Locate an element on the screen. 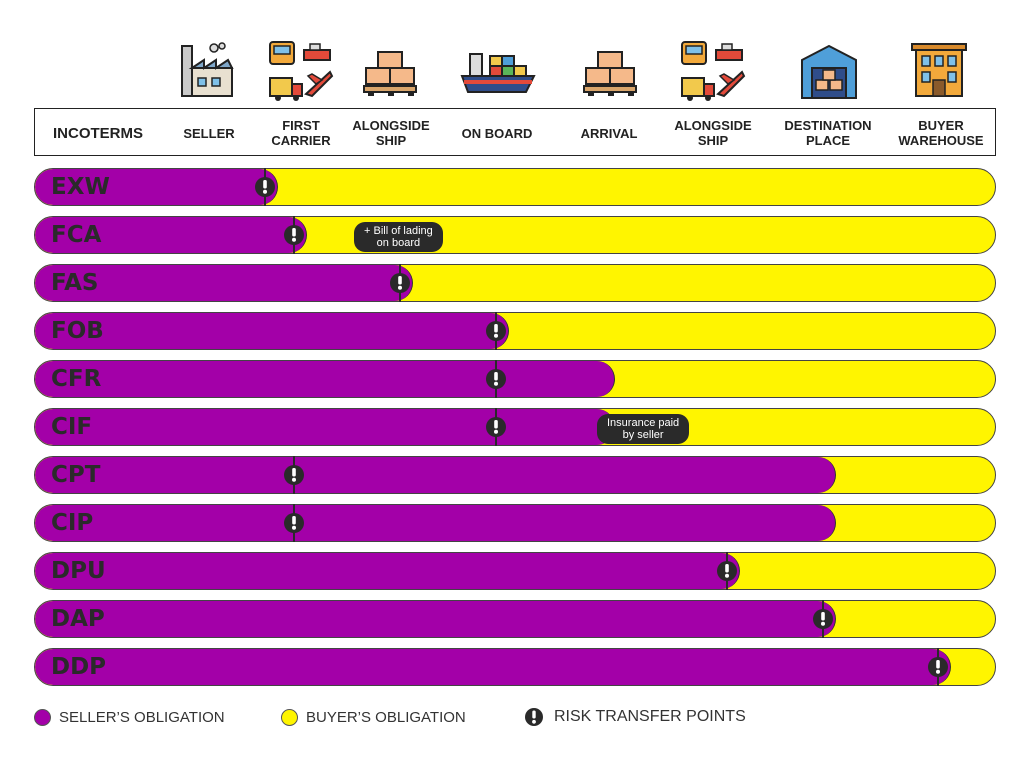 This screenshot has height=765, width=1030. incoterm-code: DAP is located at coordinates (78, 619).